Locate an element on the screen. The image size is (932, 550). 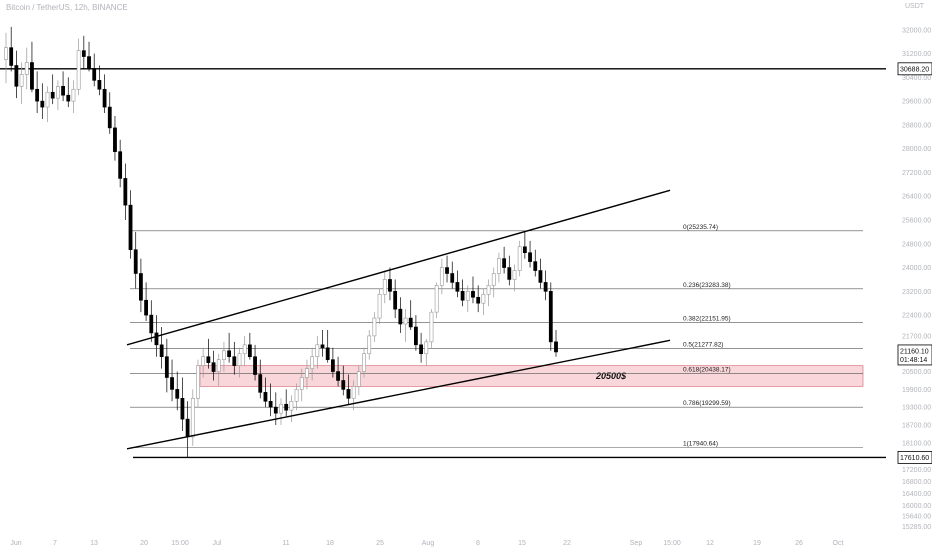
price-tick: 16000.00 is located at coordinates (916, 506).